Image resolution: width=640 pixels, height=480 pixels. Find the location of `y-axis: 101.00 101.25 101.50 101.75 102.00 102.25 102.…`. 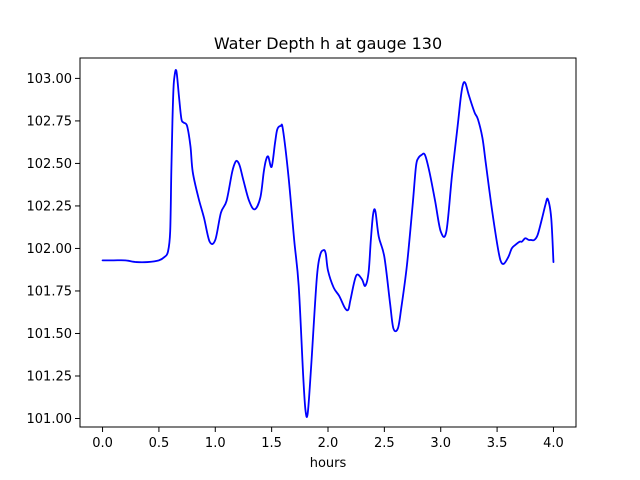

y-axis: 101.00 101.25 101.50 101.75 102.00 102.25 102.… is located at coordinates (53, 249).